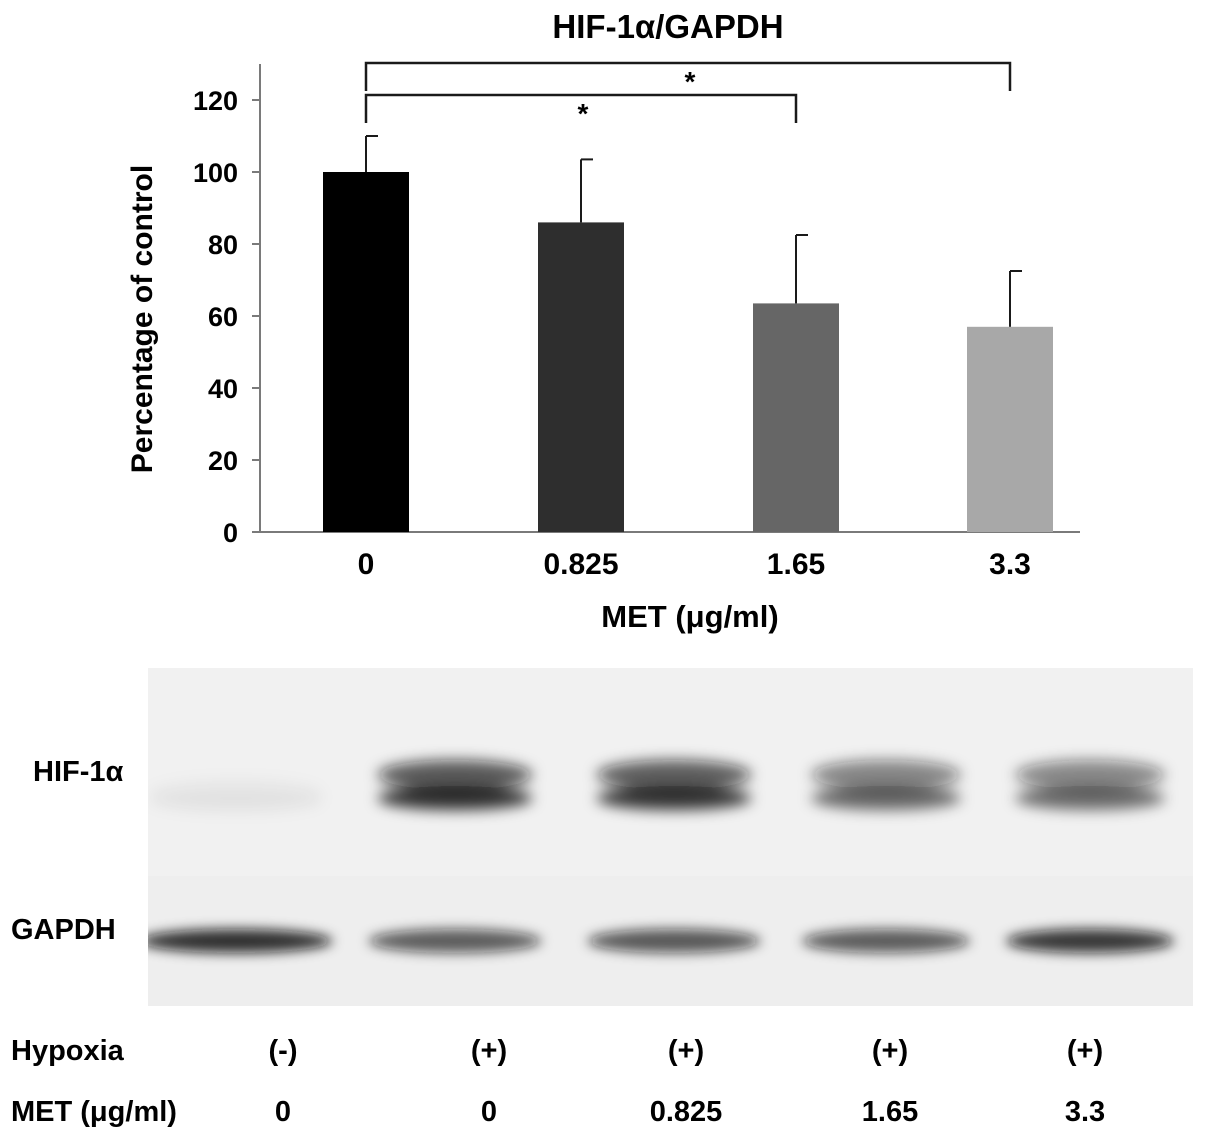  I want to click on y-axis-label: Percentage of control, so click(142, 319).